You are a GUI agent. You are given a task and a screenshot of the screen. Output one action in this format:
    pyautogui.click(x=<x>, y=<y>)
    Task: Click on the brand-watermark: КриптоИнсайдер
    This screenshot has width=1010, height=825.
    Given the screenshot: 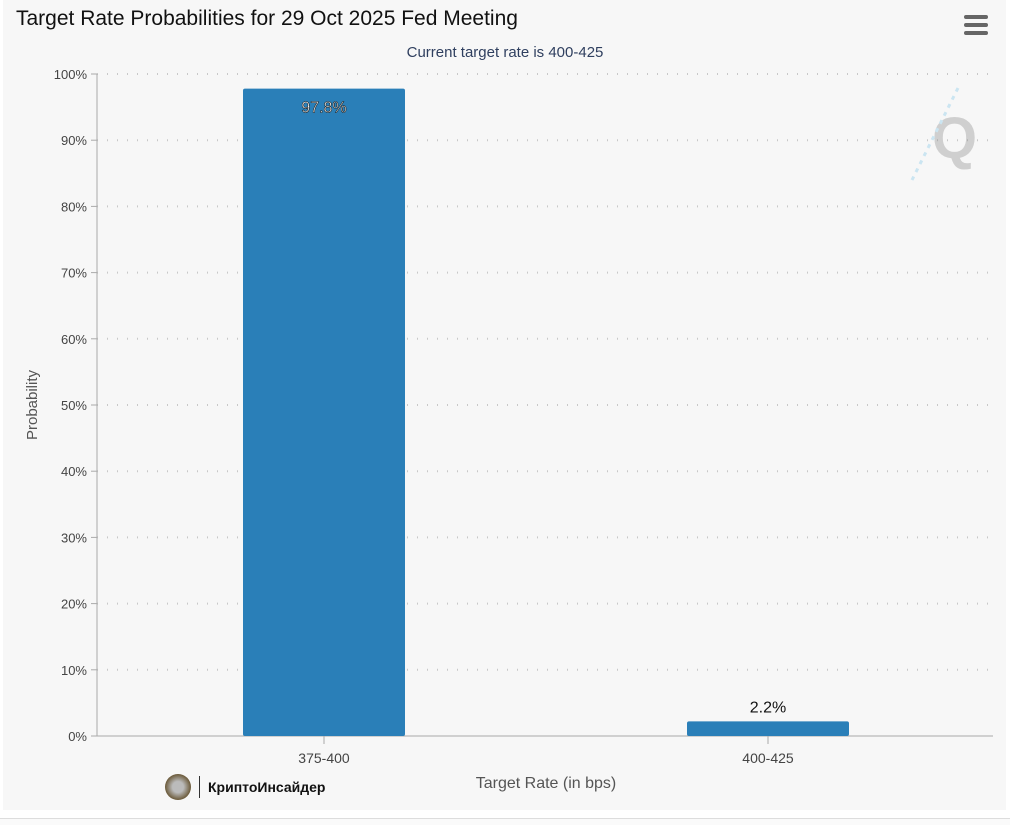 What is the action you would take?
    pyautogui.click(x=245, y=787)
    